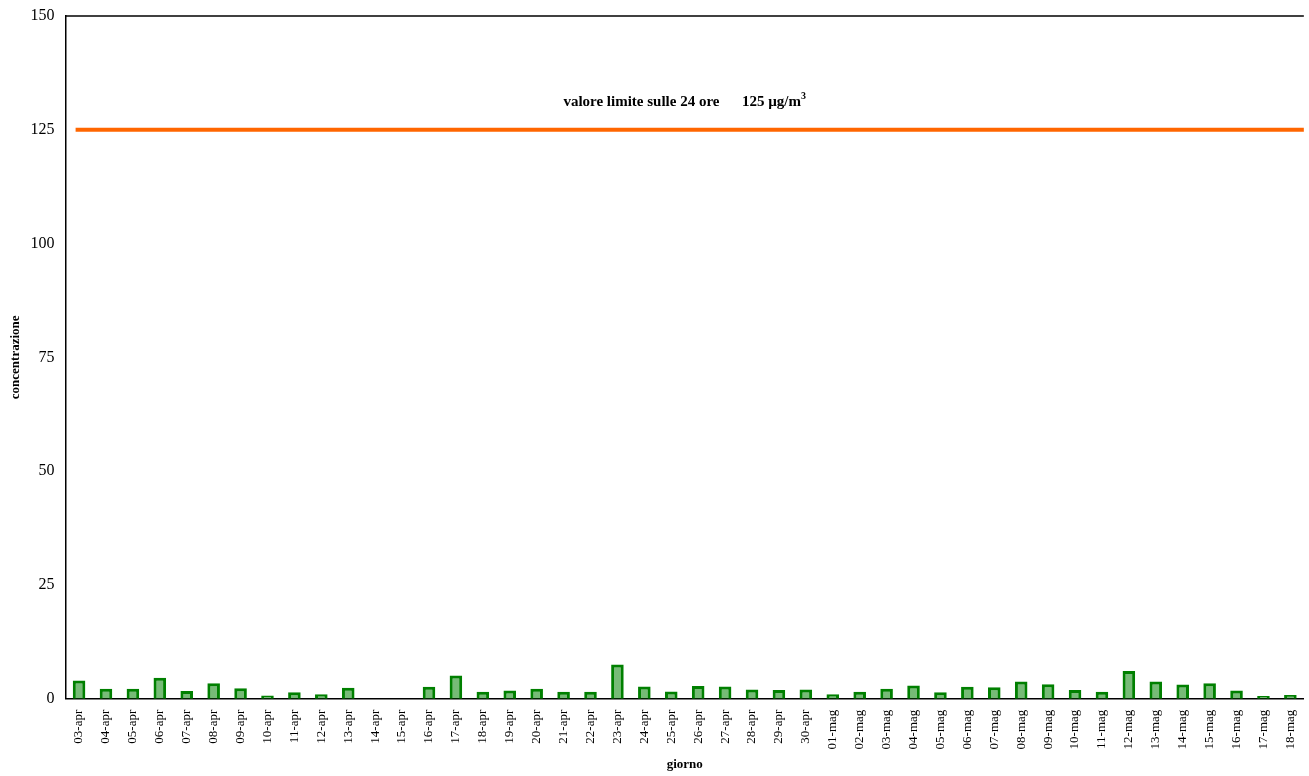 The width and height of the screenshot is (1309, 776). Describe the element at coordinates (42, 128) in the screenshot. I see `y-tick-label: 125` at that location.